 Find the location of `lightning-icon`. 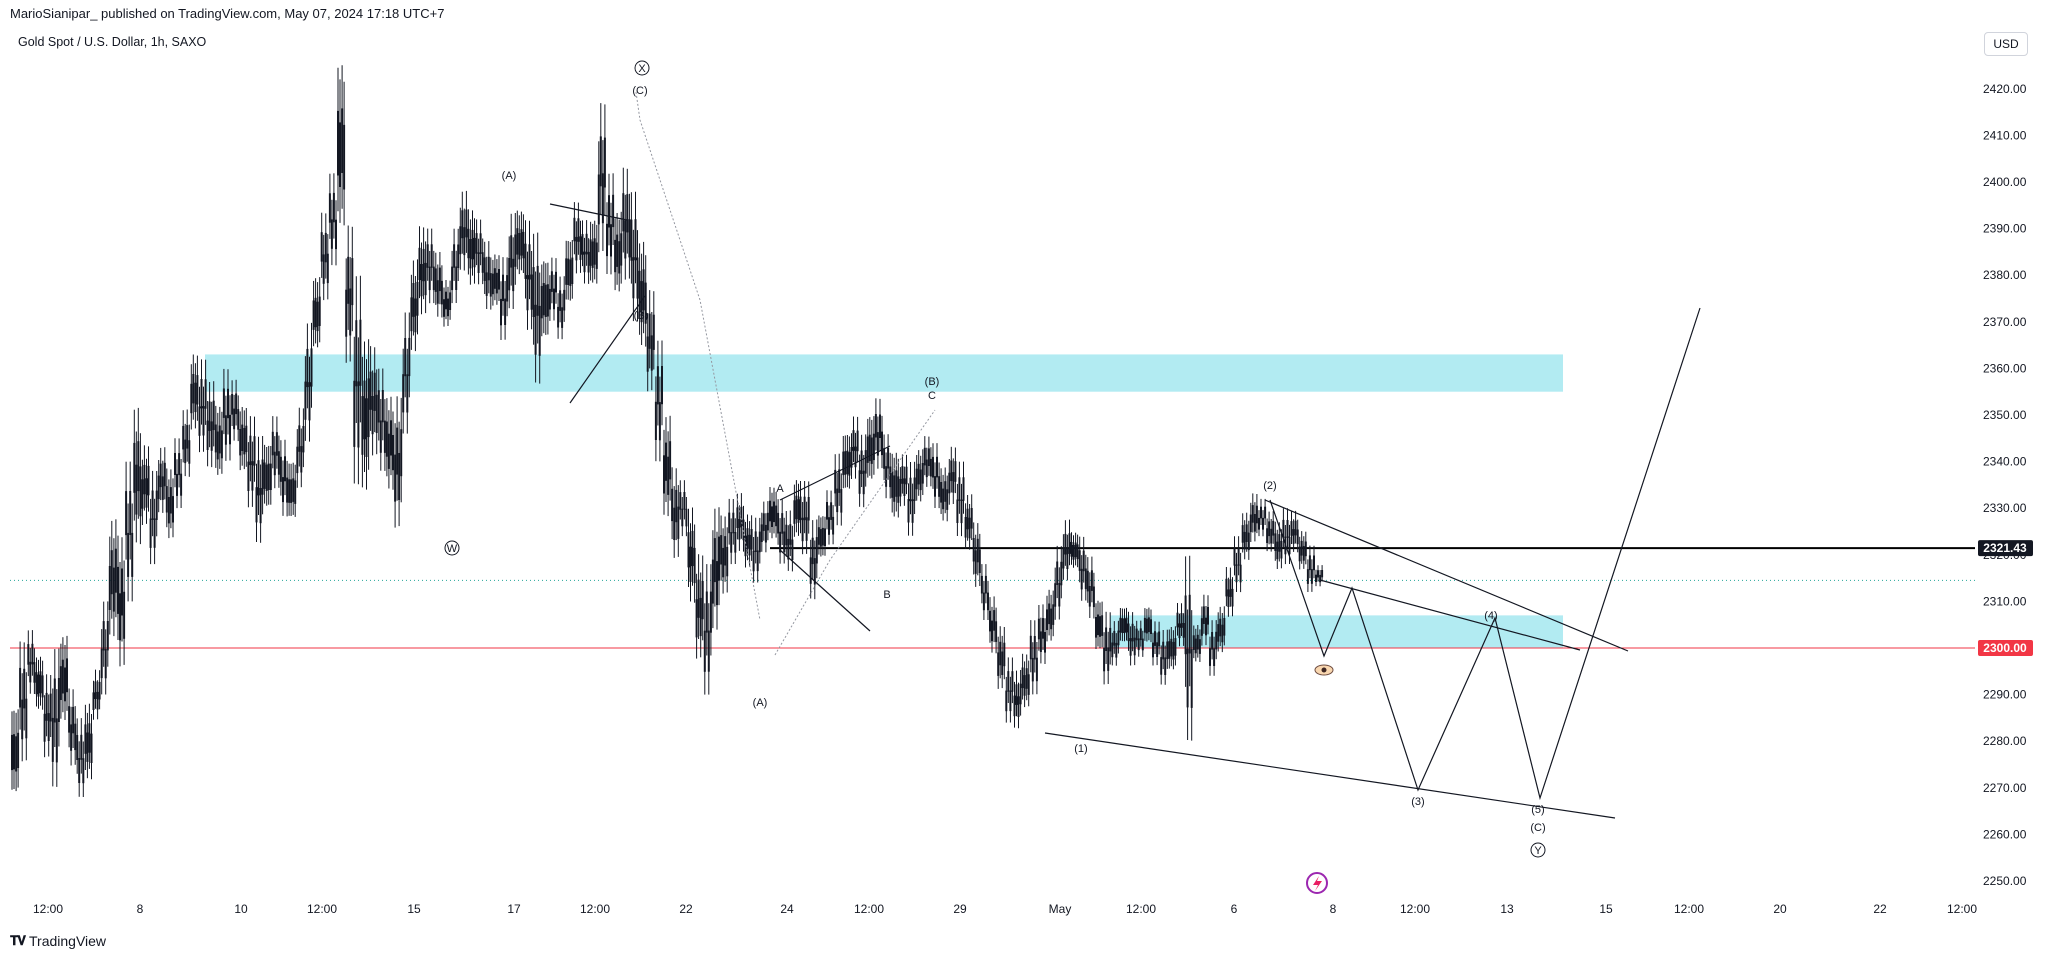

lightning-icon is located at coordinates (1317, 883).